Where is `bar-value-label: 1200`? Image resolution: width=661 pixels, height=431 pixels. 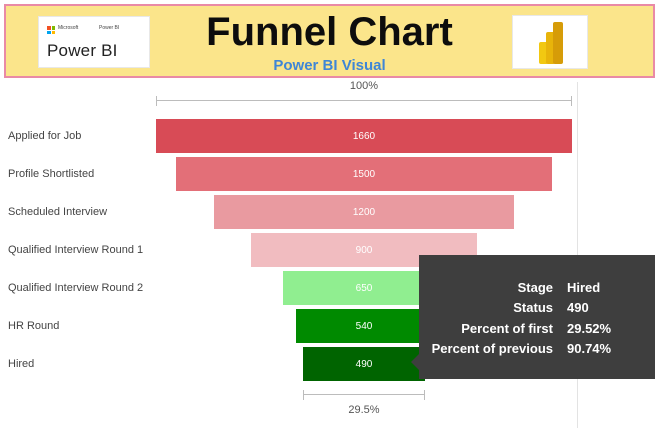
bar-value-label: 1200 is located at coordinates (364, 212).